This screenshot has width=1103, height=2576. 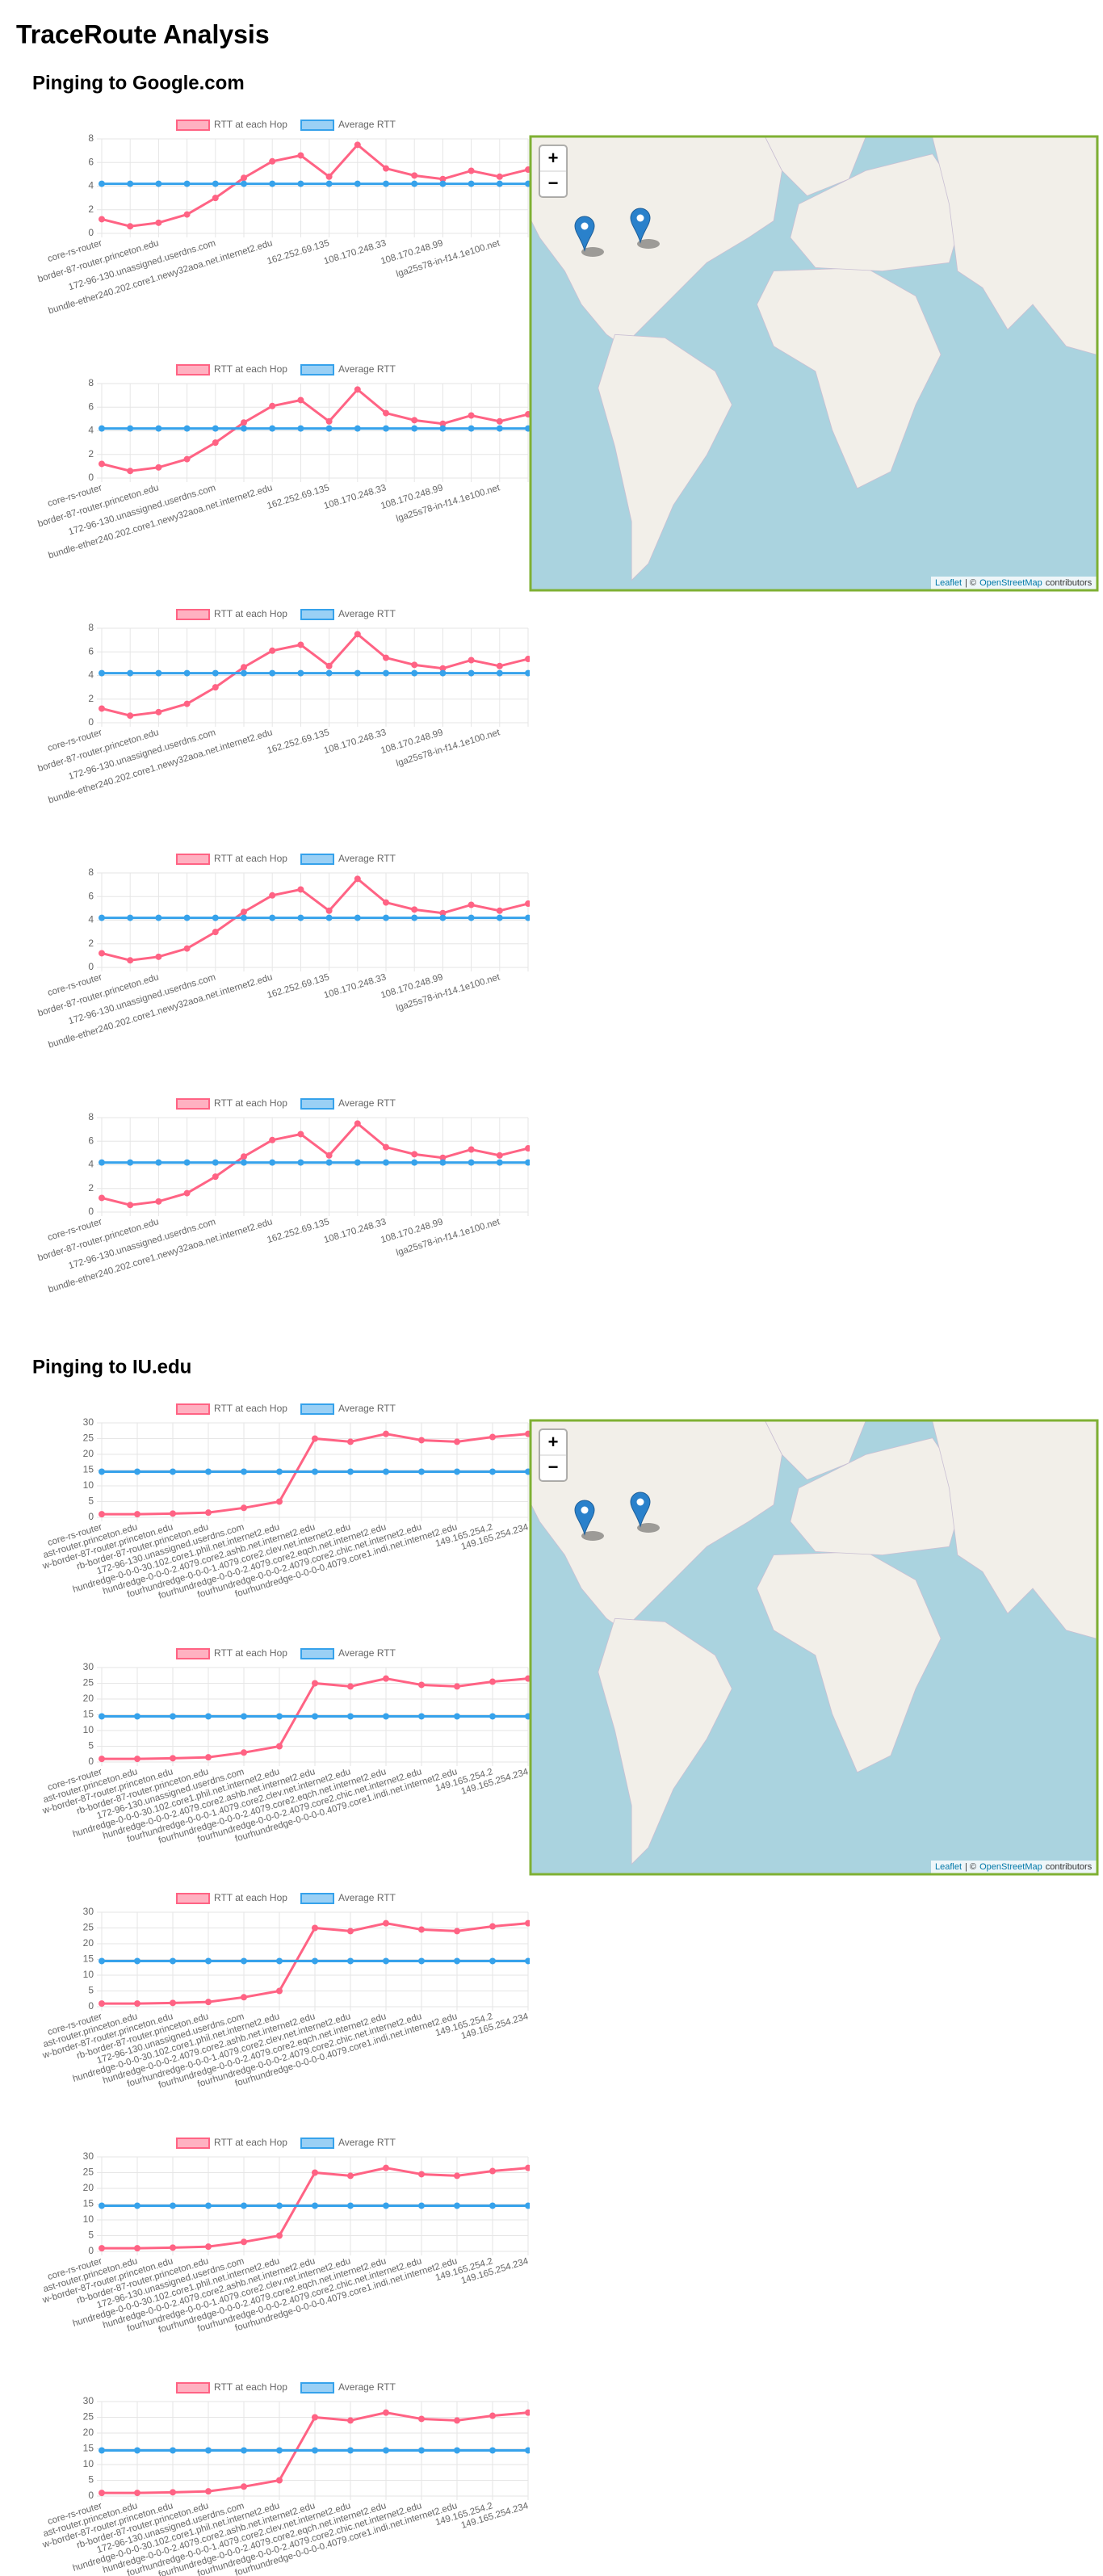 I want to click on attribution-part: contributors, so click(x=1069, y=583).